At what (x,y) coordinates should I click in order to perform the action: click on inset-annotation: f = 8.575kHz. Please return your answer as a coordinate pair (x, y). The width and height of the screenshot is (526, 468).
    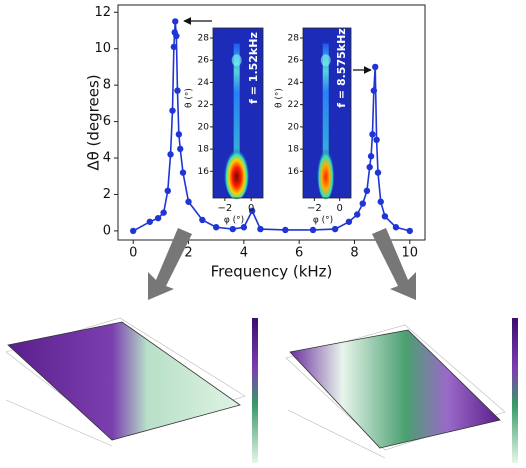
    Looking at the image, I should click on (341, 67).